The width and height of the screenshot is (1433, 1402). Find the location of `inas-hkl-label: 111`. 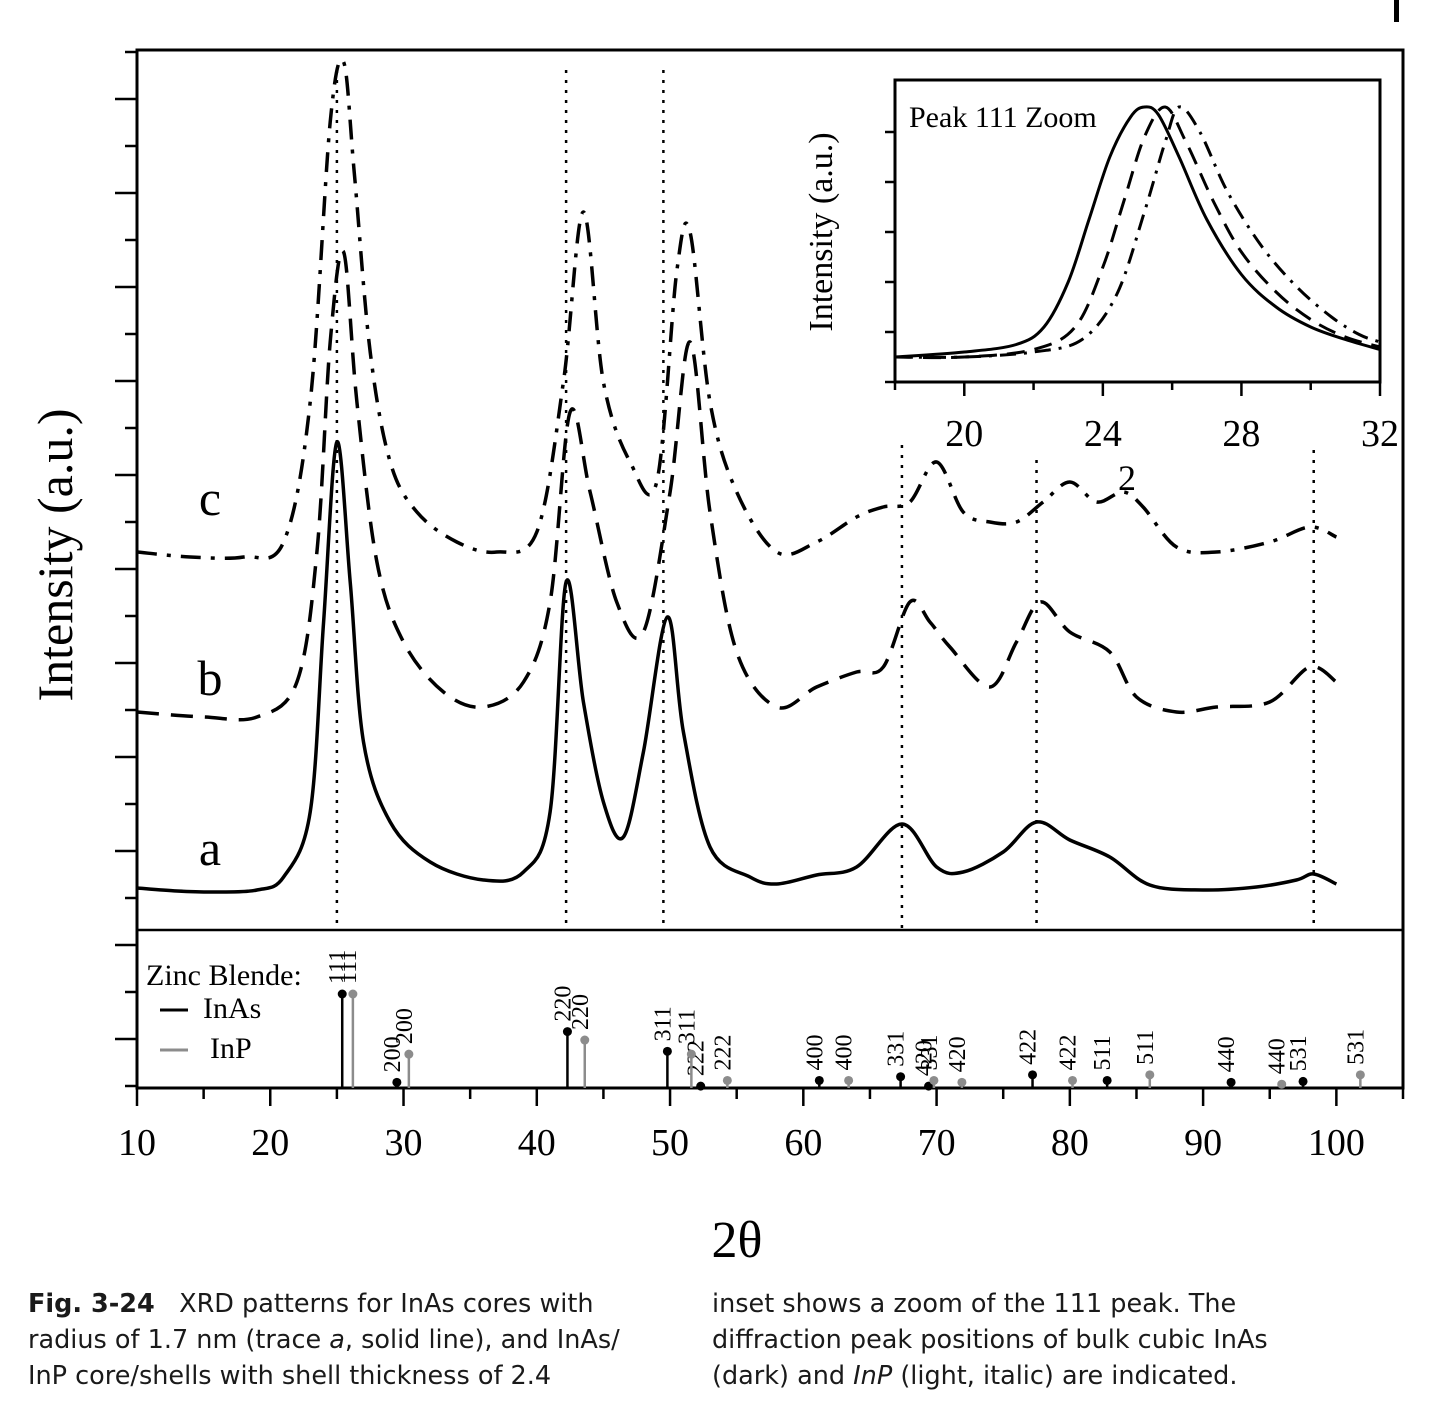

inas-hkl-label: 111 is located at coordinates (338, 967).